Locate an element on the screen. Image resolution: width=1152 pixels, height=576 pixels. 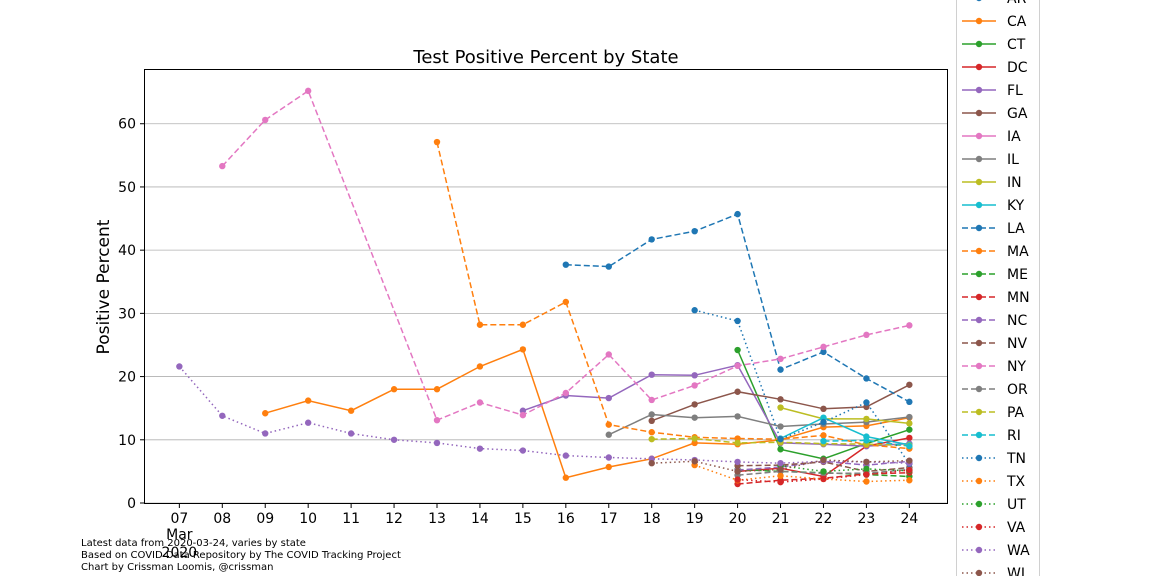
legend-entry-il: IL is located at coordinates (990, 160).